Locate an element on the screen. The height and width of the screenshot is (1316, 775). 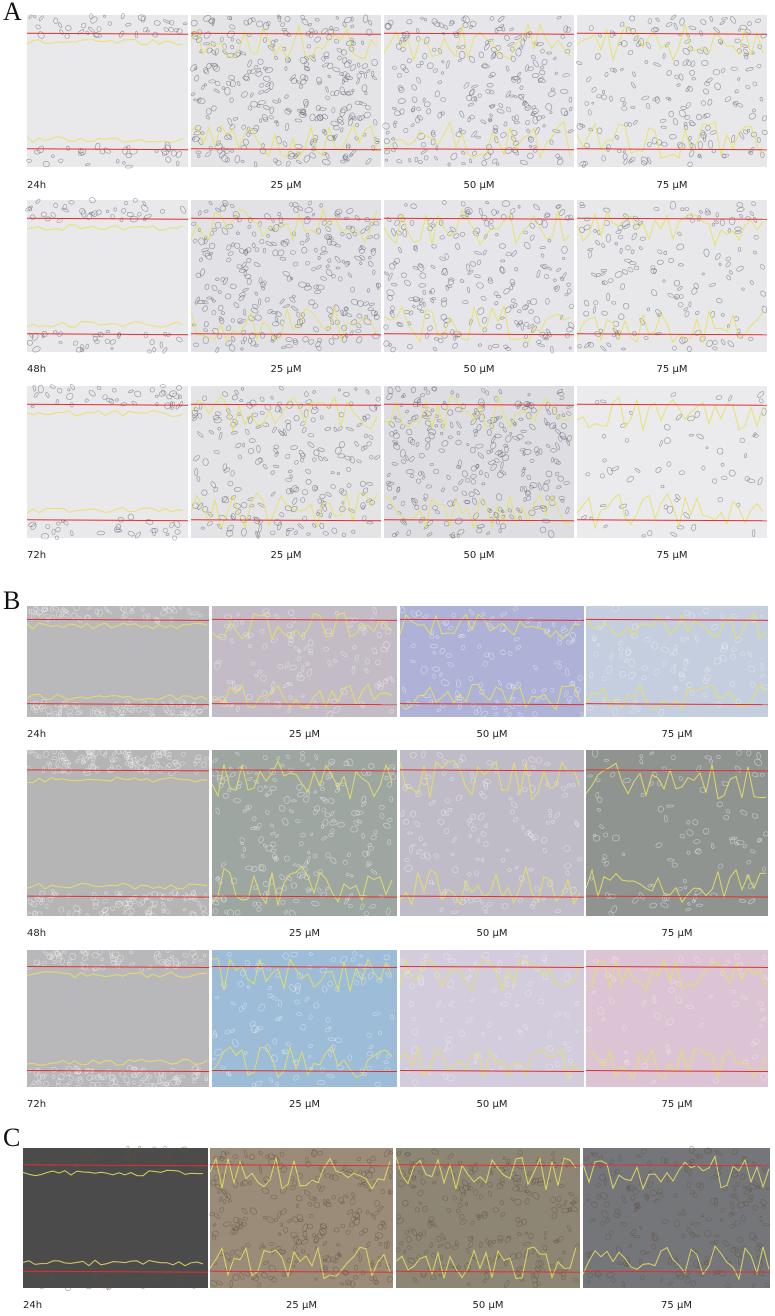
reference-line is located at coordinates (479, 33).